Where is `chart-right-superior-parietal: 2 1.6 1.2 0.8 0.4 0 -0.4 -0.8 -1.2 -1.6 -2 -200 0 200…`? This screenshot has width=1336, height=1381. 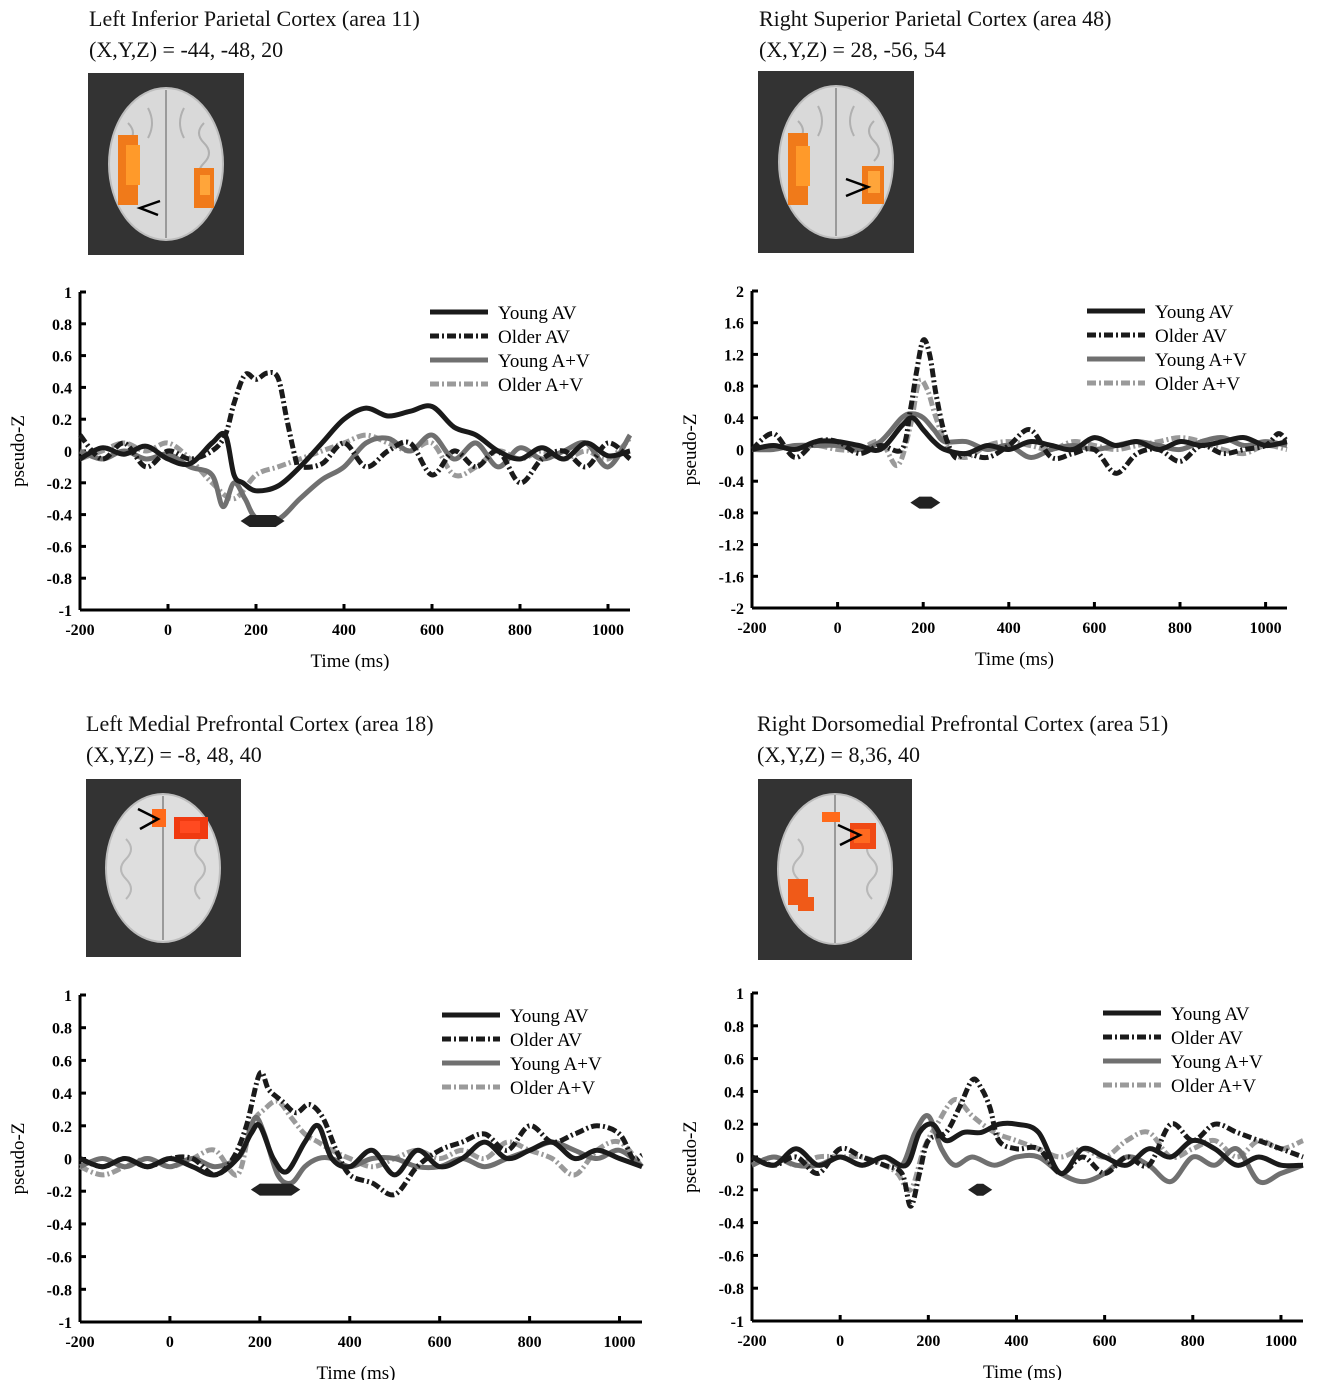
chart-right-superior-parietal: 2 1.6 1.2 0.8 0.4 0 -0.4 -0.8 -1.2 -1.6 -2 -200 0 200… is located at coordinates (984, 477).